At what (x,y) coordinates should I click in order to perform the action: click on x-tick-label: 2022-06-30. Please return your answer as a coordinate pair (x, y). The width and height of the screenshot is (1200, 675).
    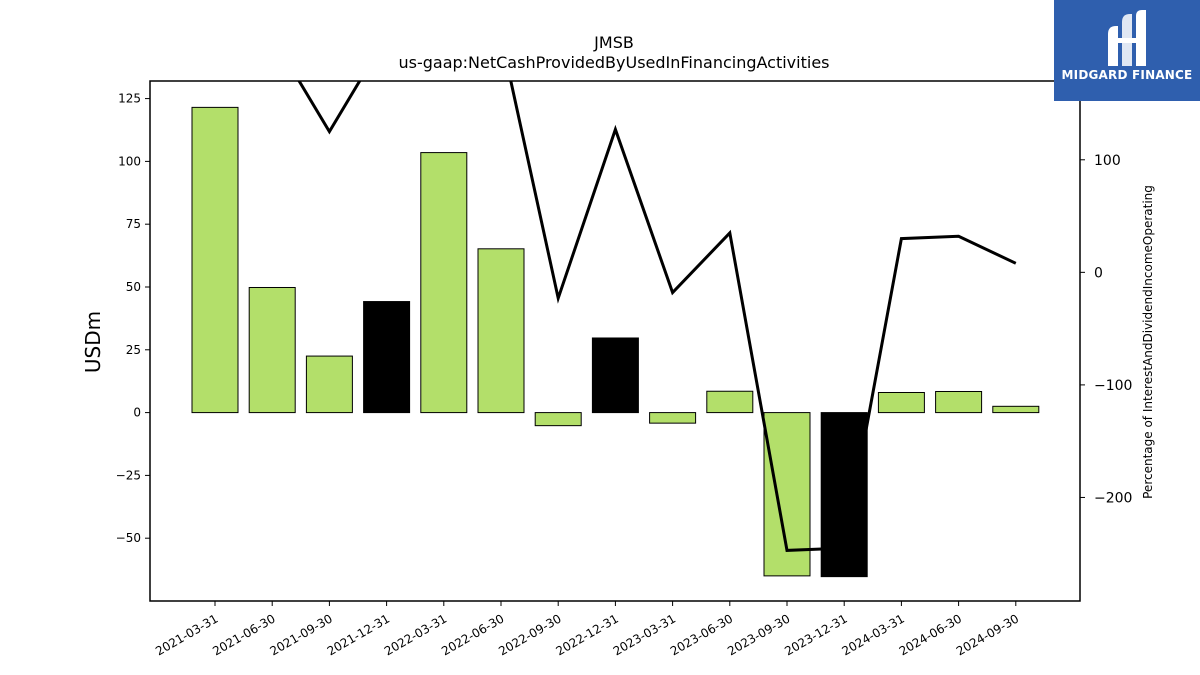
    Looking at the image, I should click on (472, 634).